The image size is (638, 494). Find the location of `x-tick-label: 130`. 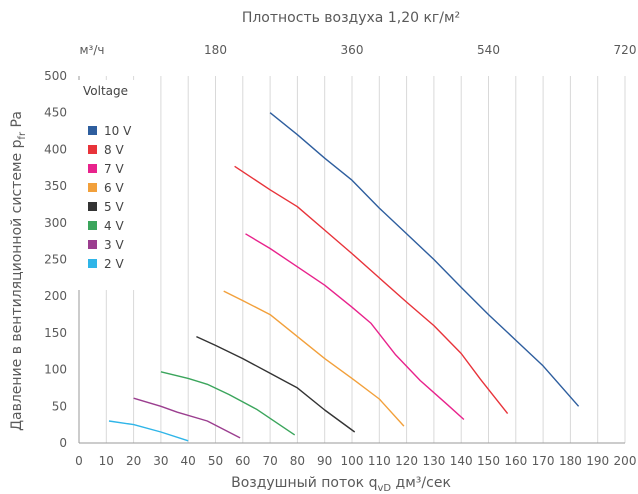

x-tick-label: 130 is located at coordinates (433, 461).